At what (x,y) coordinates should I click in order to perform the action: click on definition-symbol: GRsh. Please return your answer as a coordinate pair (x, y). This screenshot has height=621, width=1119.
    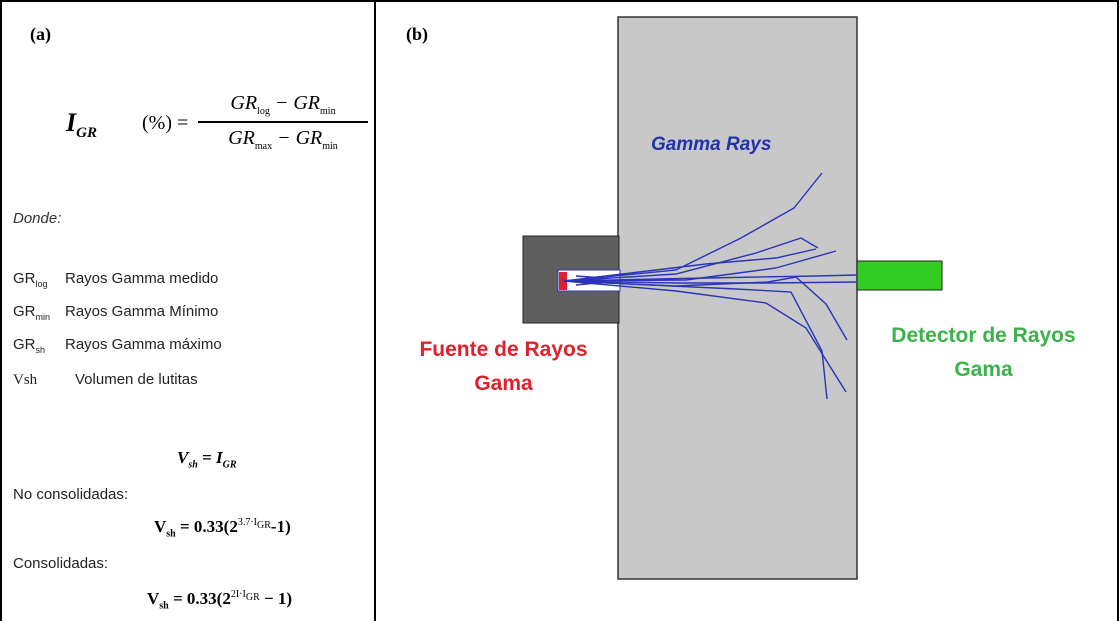
    Looking at the image, I should click on (29, 345).